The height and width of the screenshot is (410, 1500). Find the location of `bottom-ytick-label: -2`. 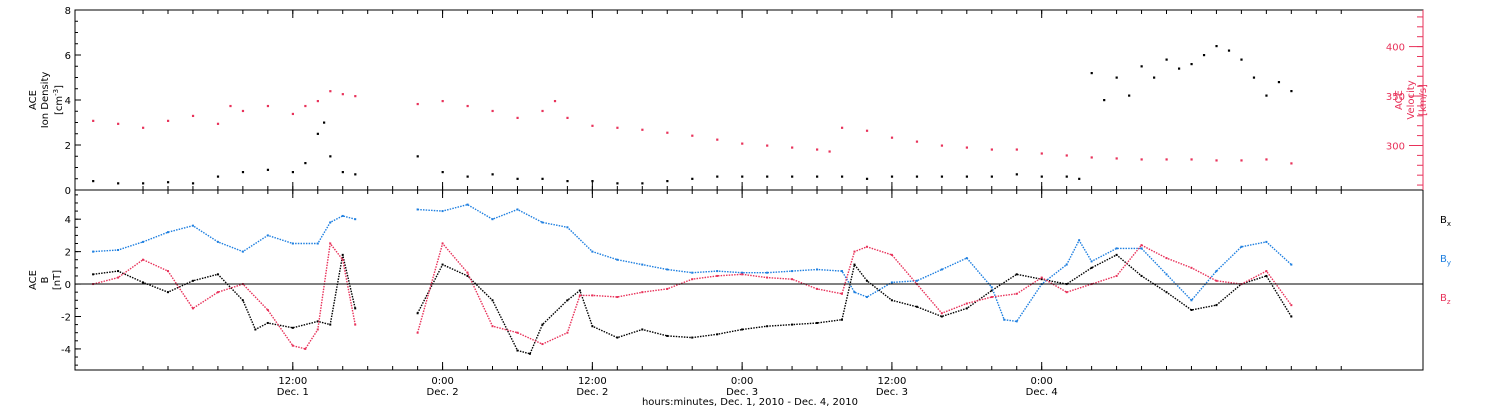

bottom-ytick-label: -2 is located at coordinates (66, 317).